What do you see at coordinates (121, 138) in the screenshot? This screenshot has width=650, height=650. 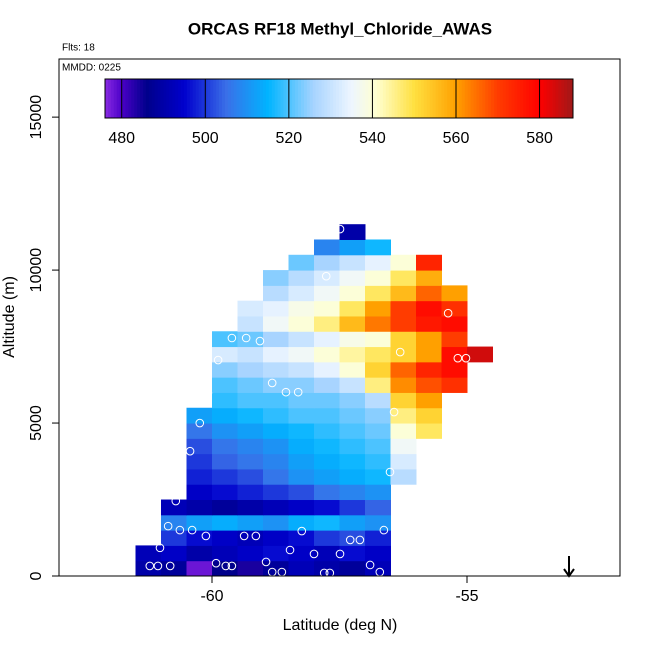 I see `colorbar-tick-label: 480` at bounding box center [121, 138].